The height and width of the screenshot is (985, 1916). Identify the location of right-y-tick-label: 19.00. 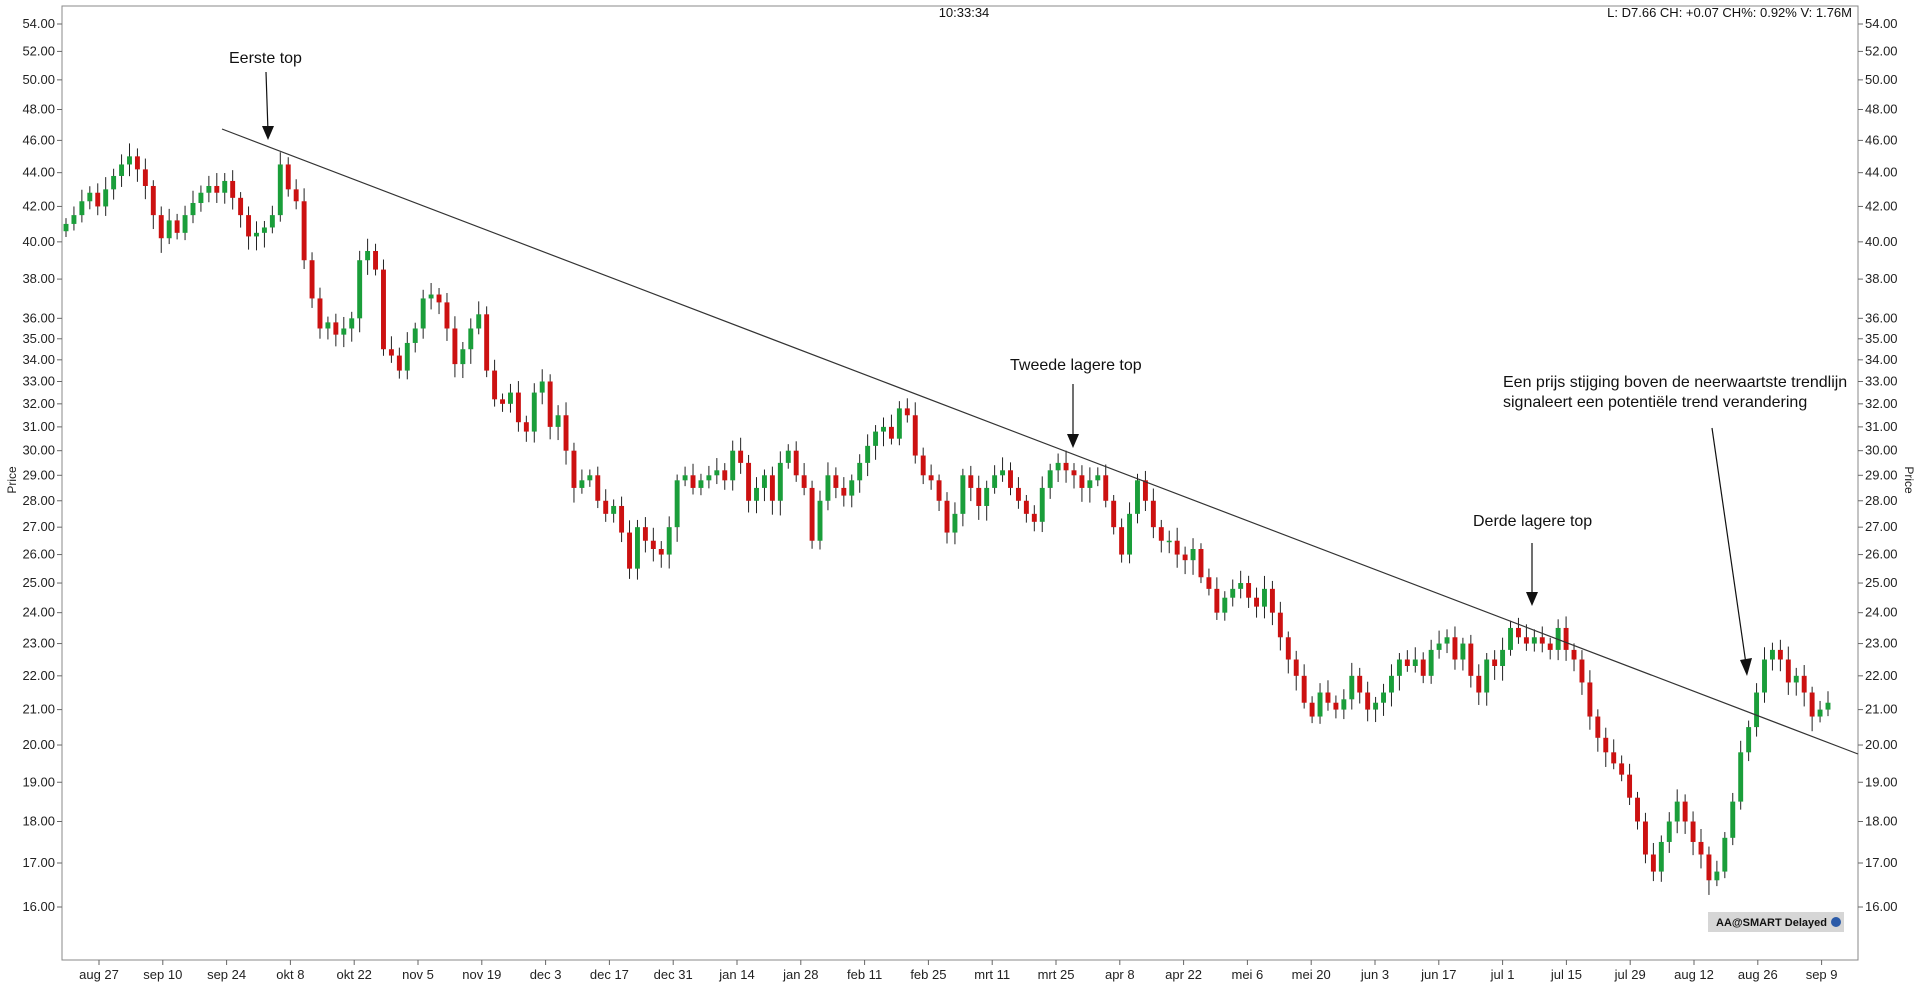
(1881, 781).